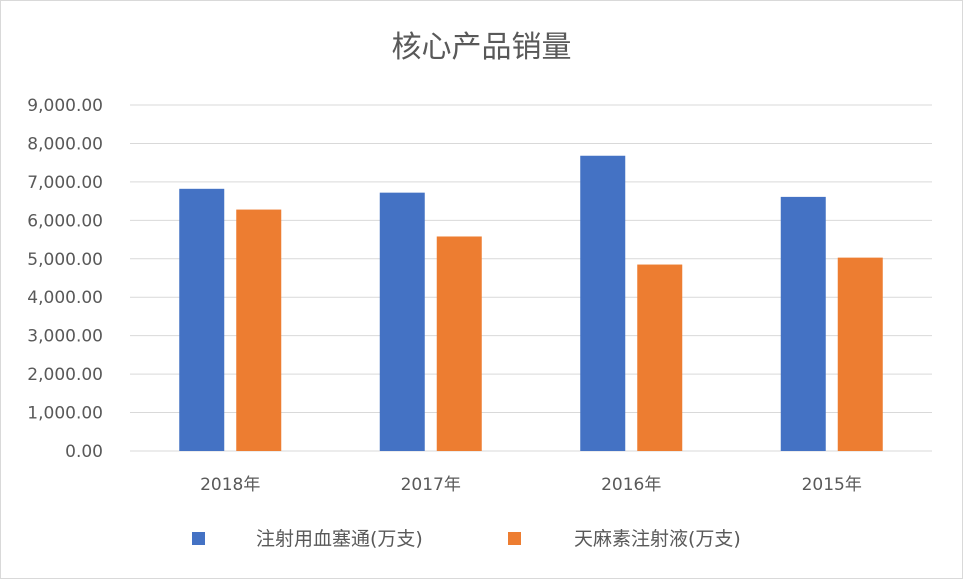 The height and width of the screenshot is (579, 963). I want to click on y-tick-label: 5,000.00, so click(65, 260).